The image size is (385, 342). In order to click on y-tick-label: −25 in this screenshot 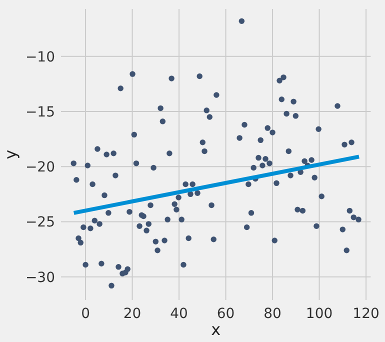, I will do `click(40, 222)`.